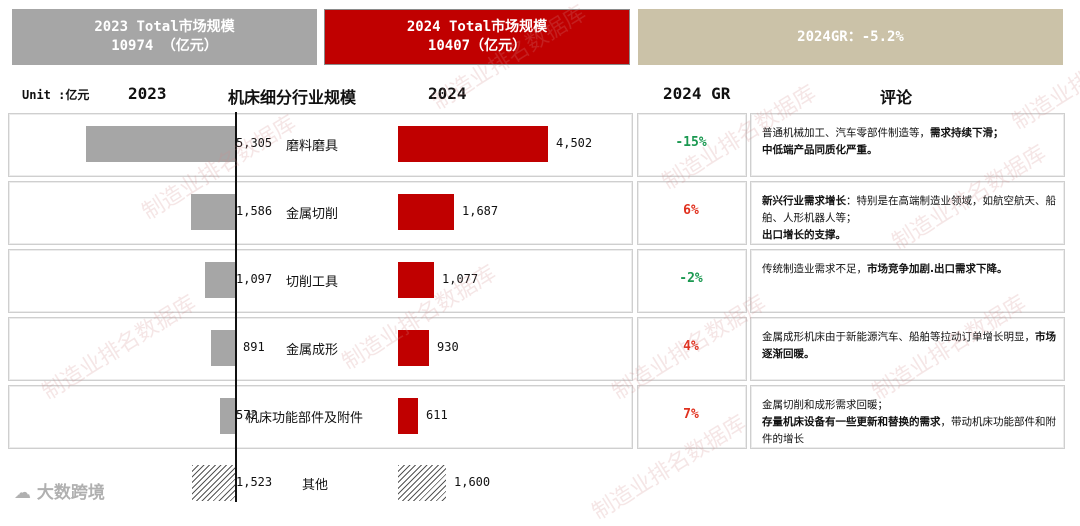 The height and width of the screenshot is (526, 1080). What do you see at coordinates (825, 405) in the screenshot?
I see `comment-fragment: 金属切削和成形需求回暖；` at bounding box center [825, 405].